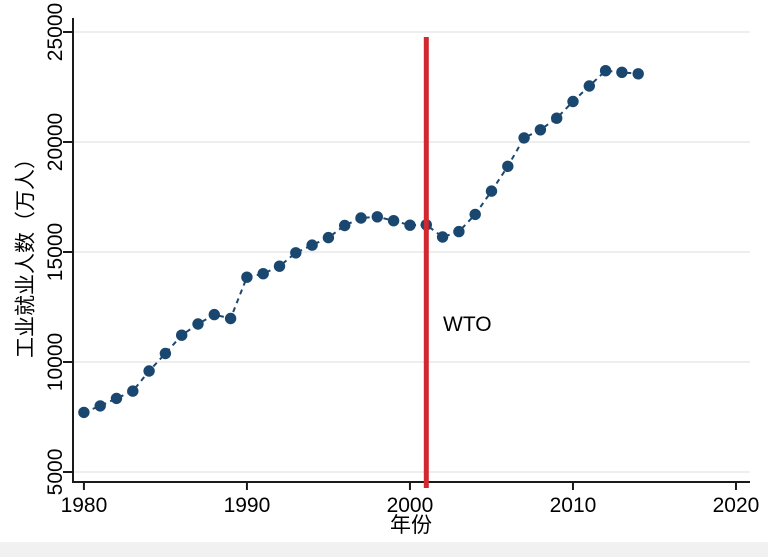  Describe the element at coordinates (557, 118) in the screenshot. I see `data-point-2009` at that location.